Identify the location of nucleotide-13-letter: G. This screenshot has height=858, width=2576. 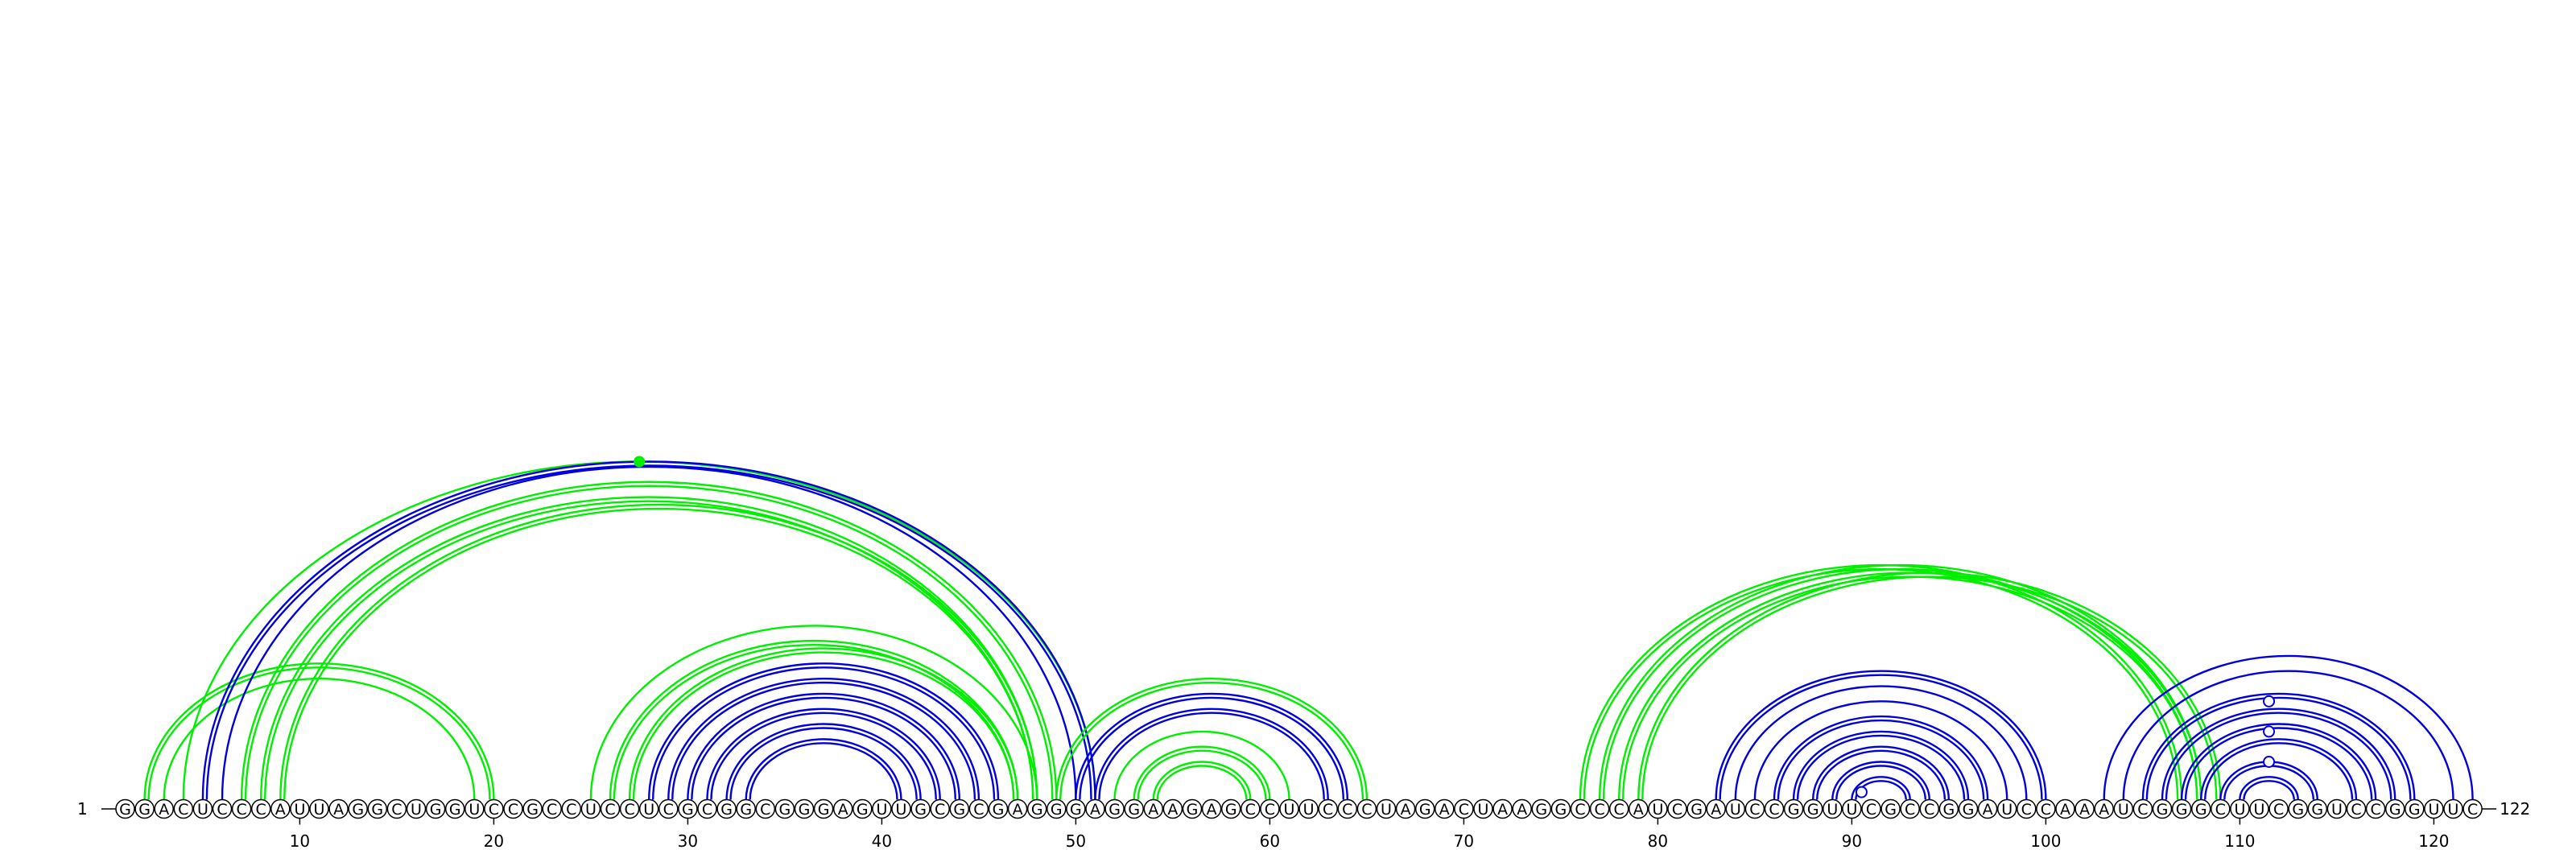
(358, 810).